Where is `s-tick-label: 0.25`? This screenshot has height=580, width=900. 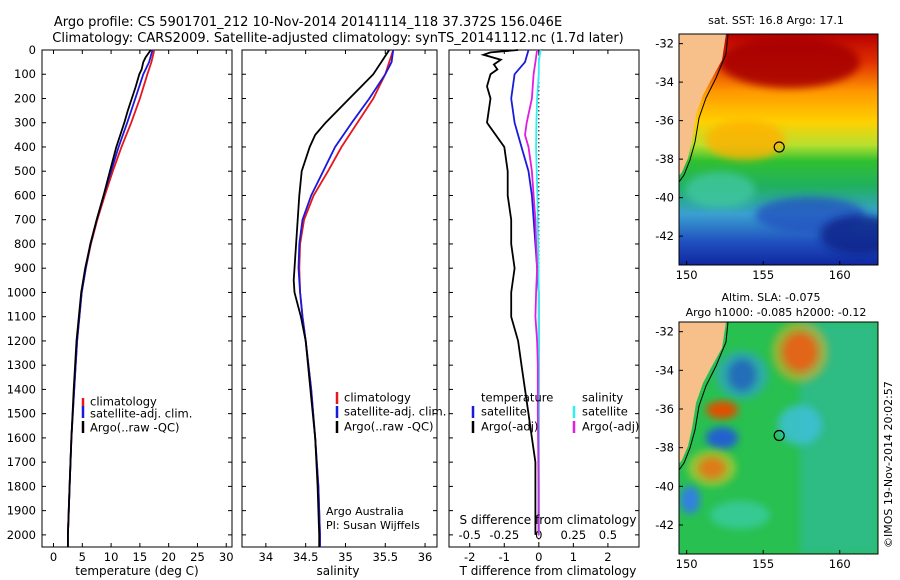 s-tick-label: 0.25 is located at coordinates (574, 535).